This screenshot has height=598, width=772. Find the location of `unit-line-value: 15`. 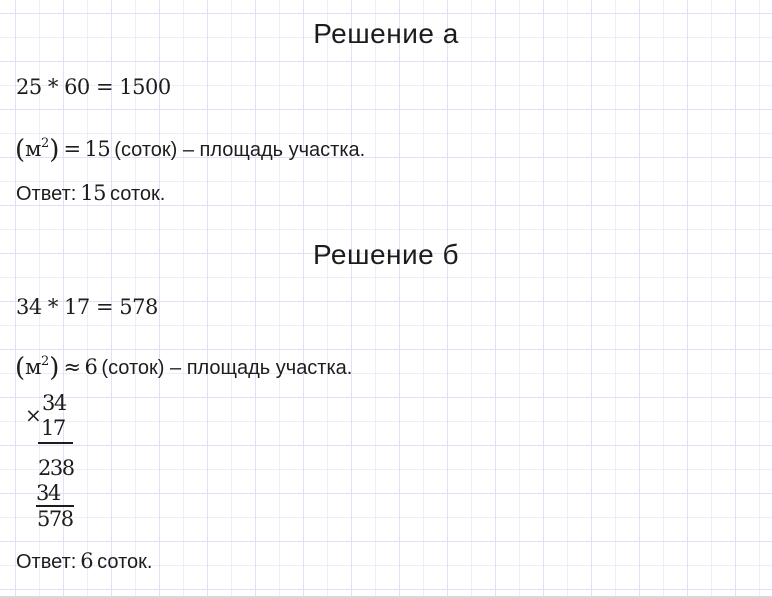

unit-line-value: 15 is located at coordinates (97, 149).